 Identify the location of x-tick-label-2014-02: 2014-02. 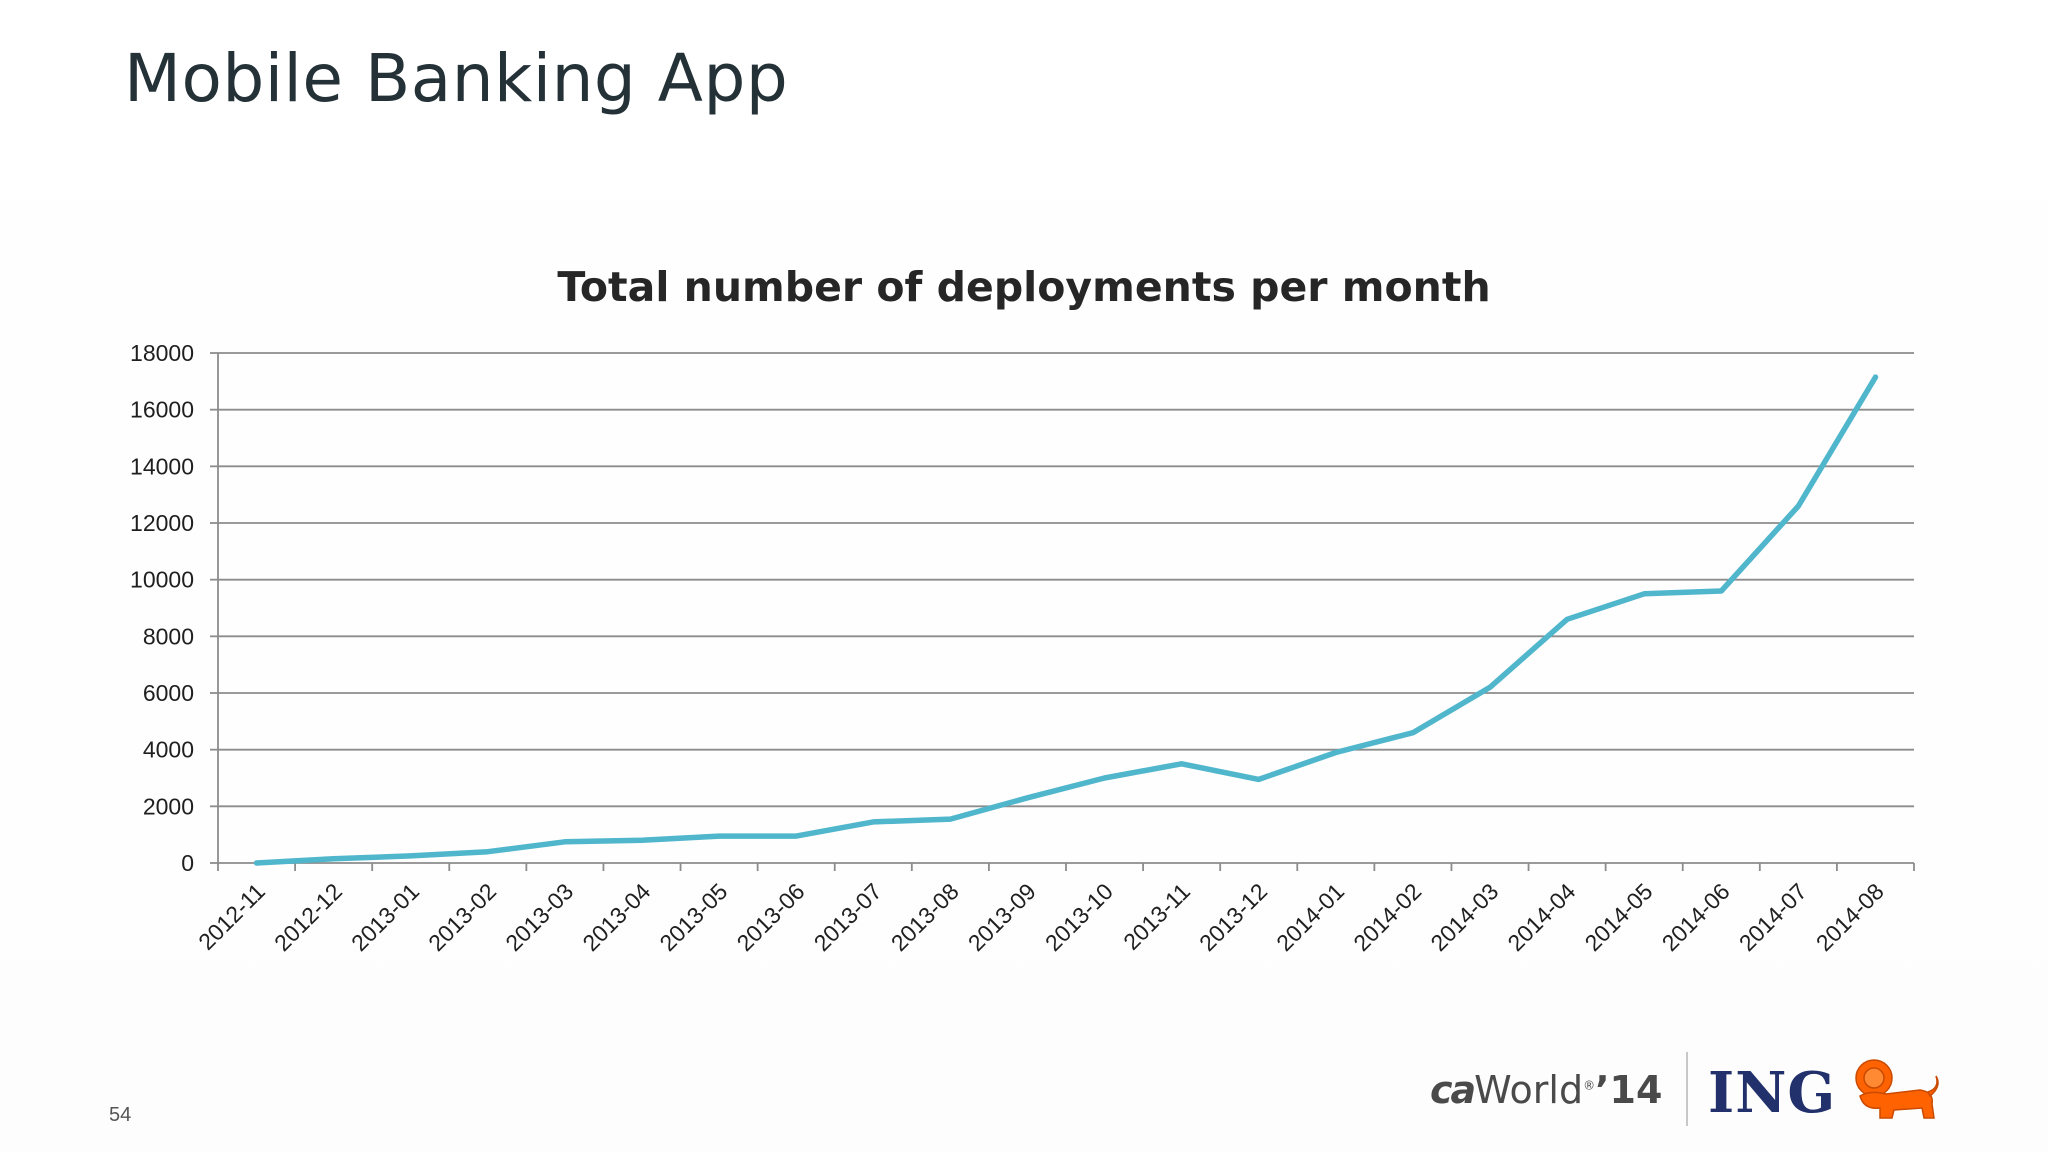
(1387, 917).